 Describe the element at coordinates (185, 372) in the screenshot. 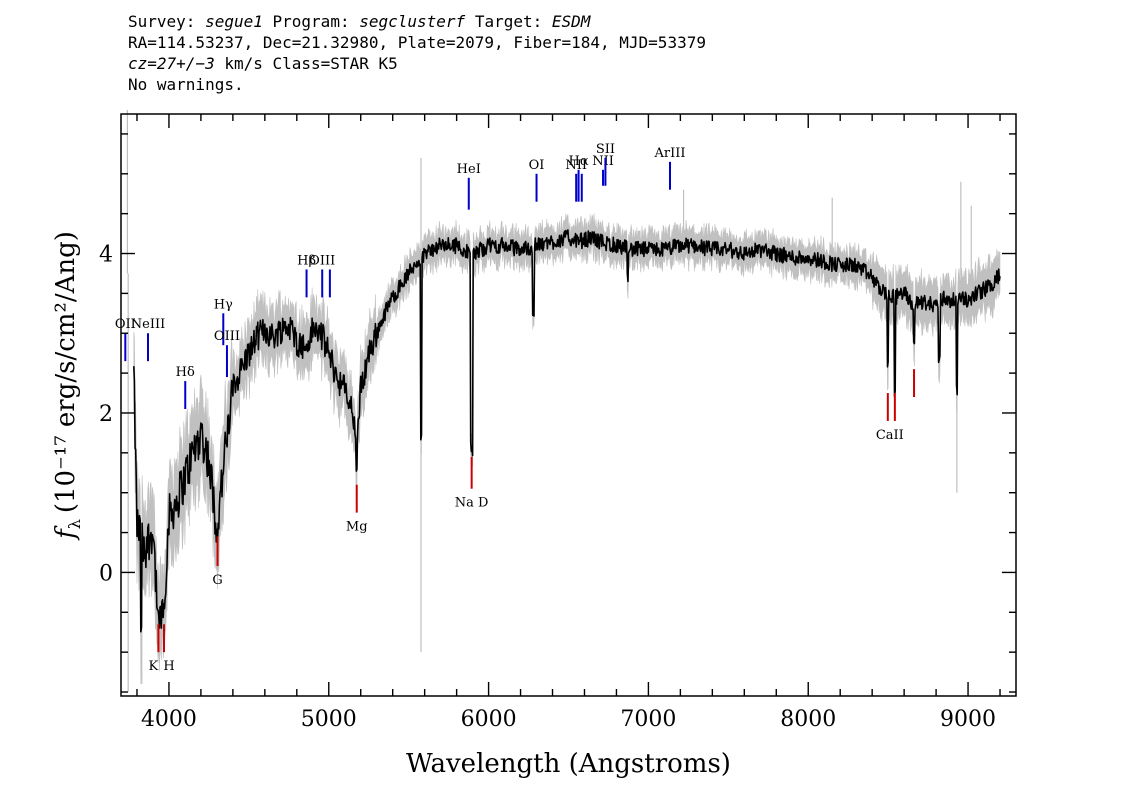

I see `emission-line-label: Hδ` at that location.